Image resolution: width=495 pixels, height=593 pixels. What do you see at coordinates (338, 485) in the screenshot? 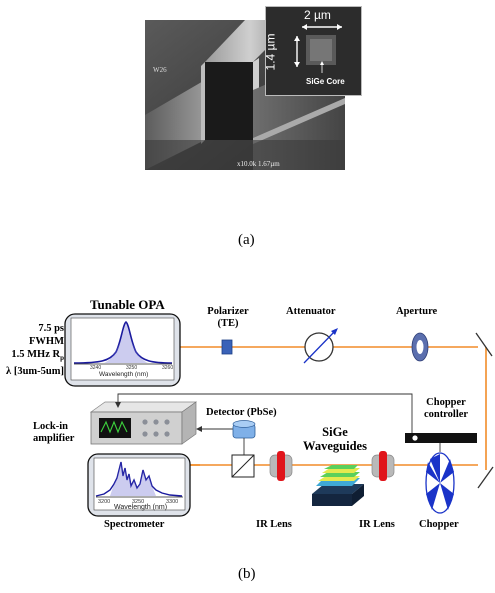
I see `sige-waveguide-chip` at bounding box center [338, 485].